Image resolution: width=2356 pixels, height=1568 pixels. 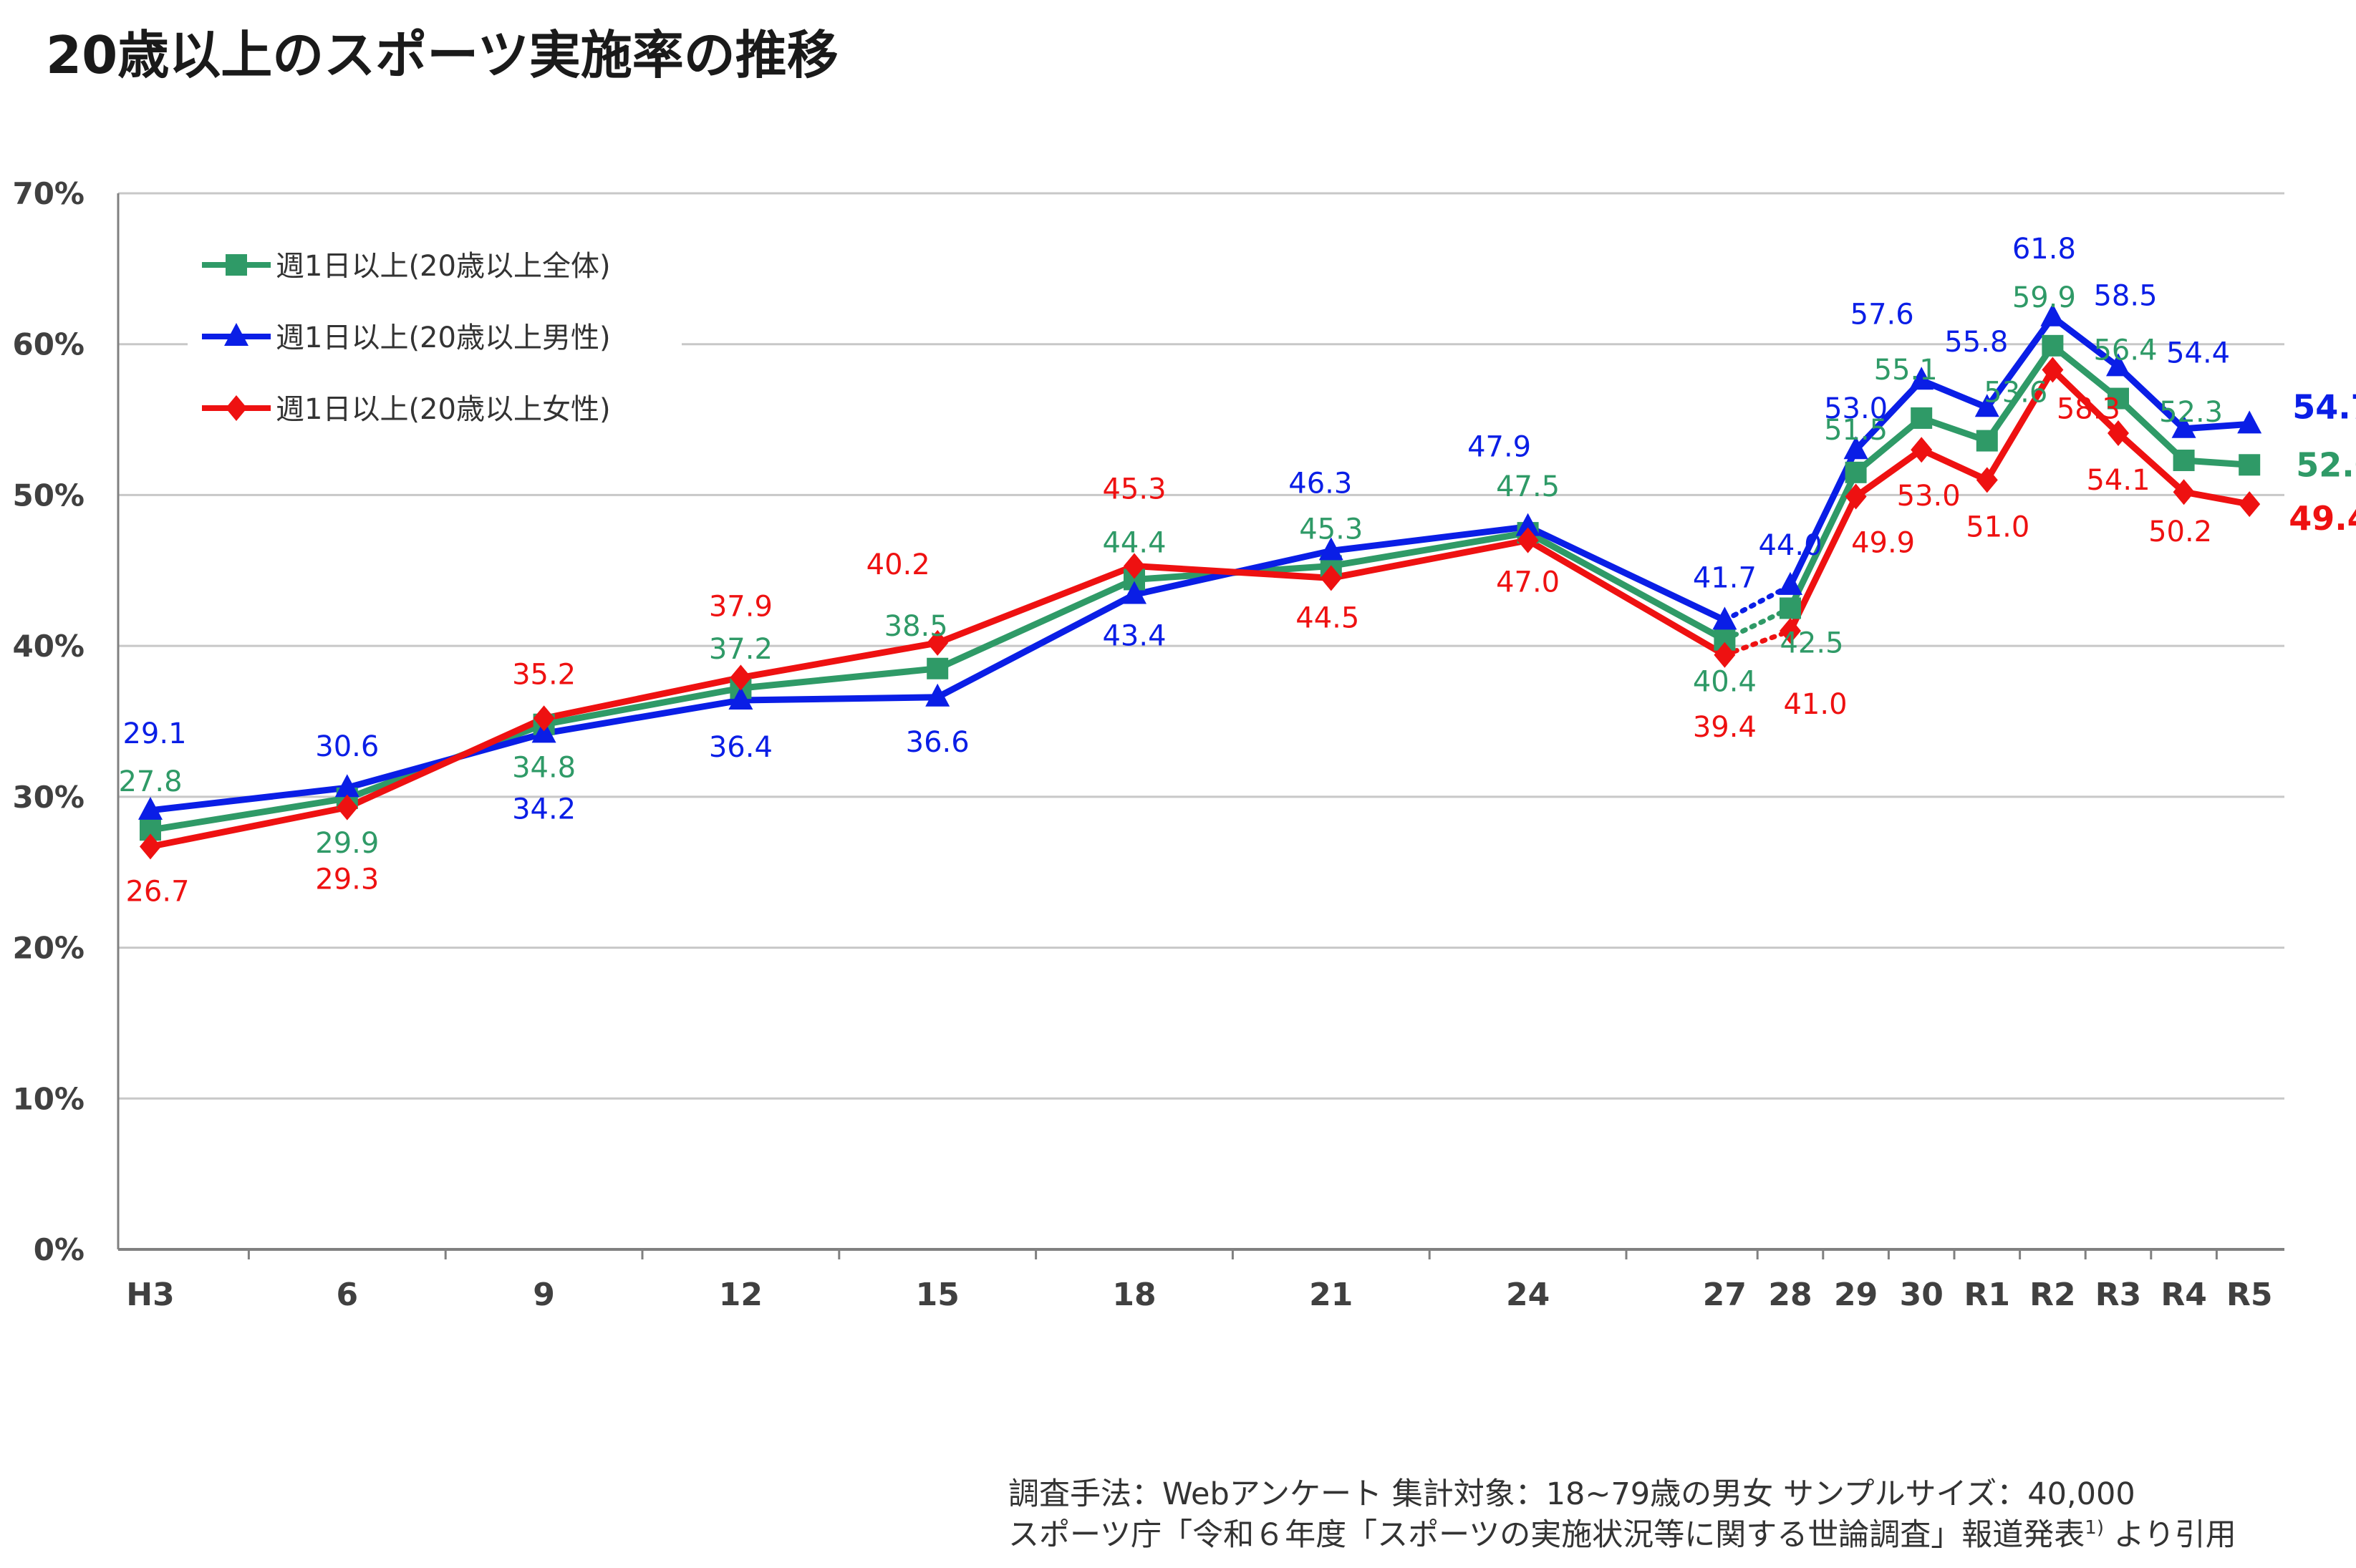 I want to click on x-tick-label: 12, so click(x=741, y=1295).